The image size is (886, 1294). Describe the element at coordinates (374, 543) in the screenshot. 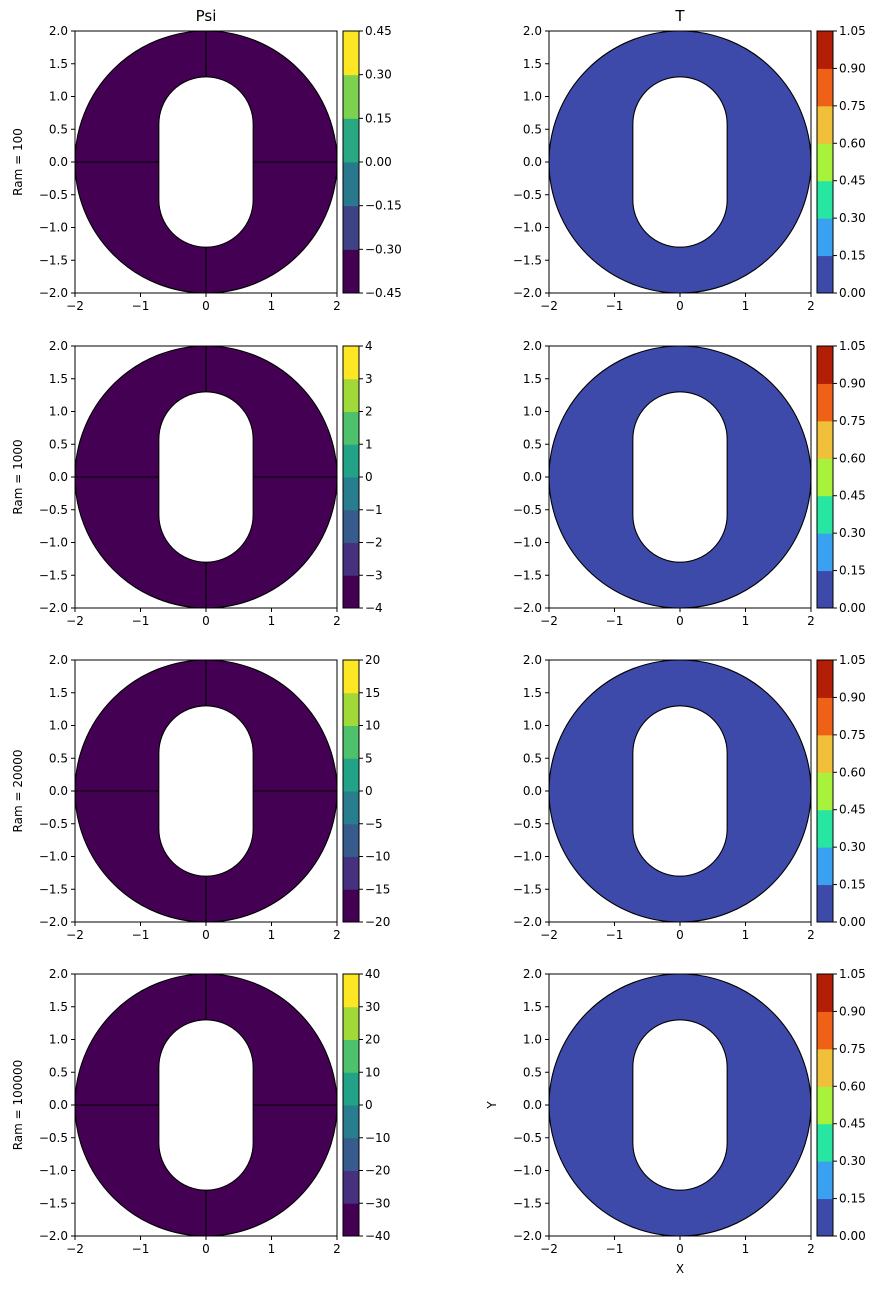

I see `colorbar-tick-label: −2` at that location.